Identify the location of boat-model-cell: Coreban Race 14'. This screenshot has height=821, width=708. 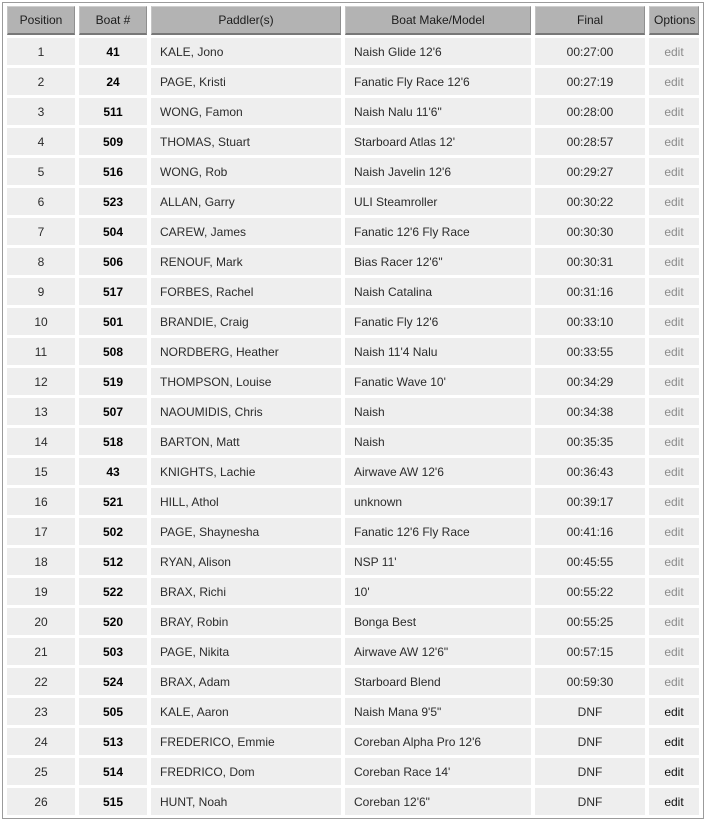
(438, 771).